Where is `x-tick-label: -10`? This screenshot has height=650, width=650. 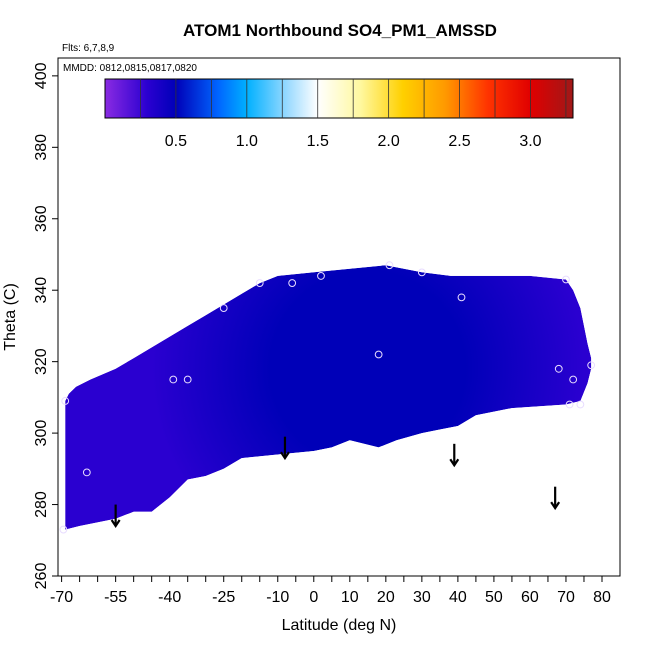
x-tick-label: -10 is located at coordinates (277, 597).